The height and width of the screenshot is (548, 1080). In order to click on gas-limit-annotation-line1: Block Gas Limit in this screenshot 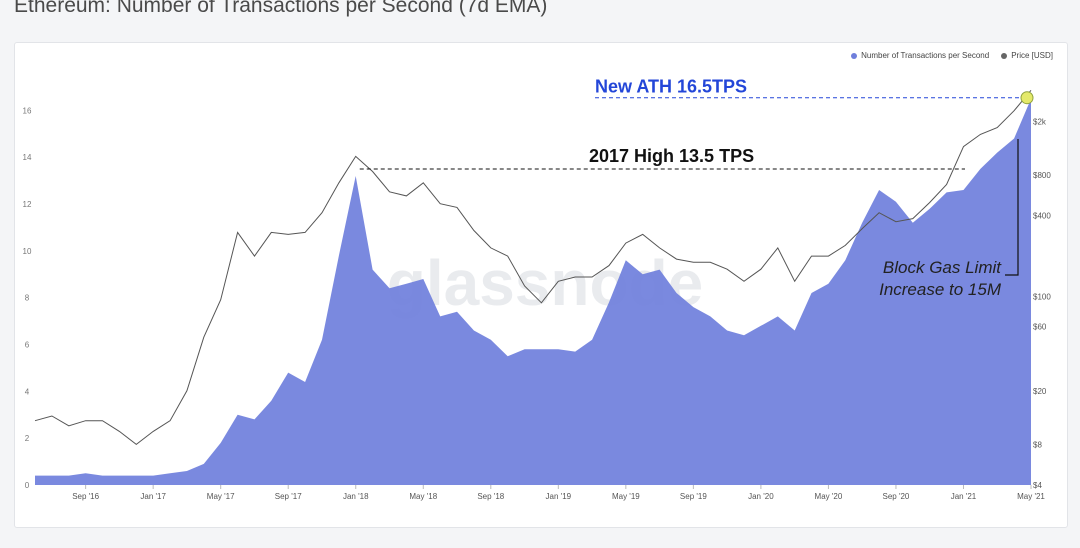, I will do `click(942, 267)`.